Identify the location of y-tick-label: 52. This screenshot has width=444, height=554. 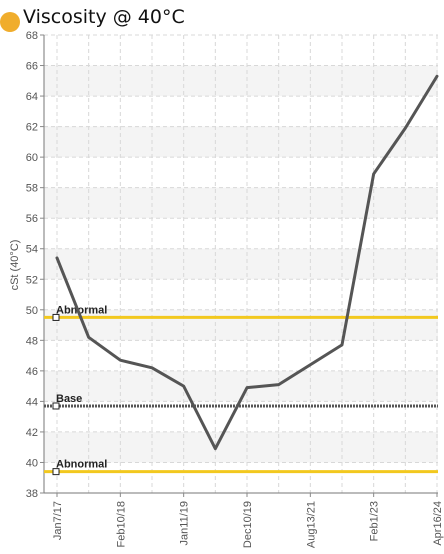
(32, 280).